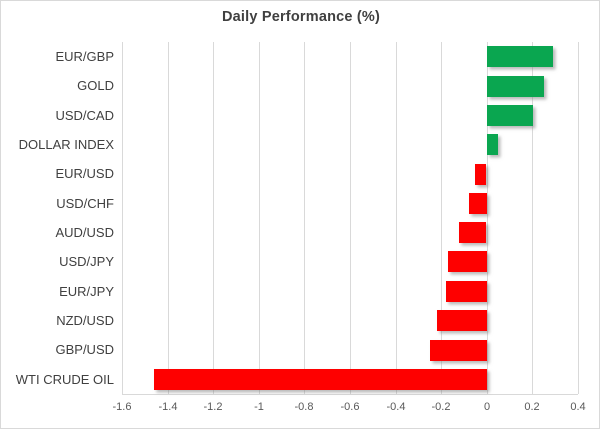 This screenshot has width=600, height=429. I want to click on category-label: GOLD, so click(95, 85).